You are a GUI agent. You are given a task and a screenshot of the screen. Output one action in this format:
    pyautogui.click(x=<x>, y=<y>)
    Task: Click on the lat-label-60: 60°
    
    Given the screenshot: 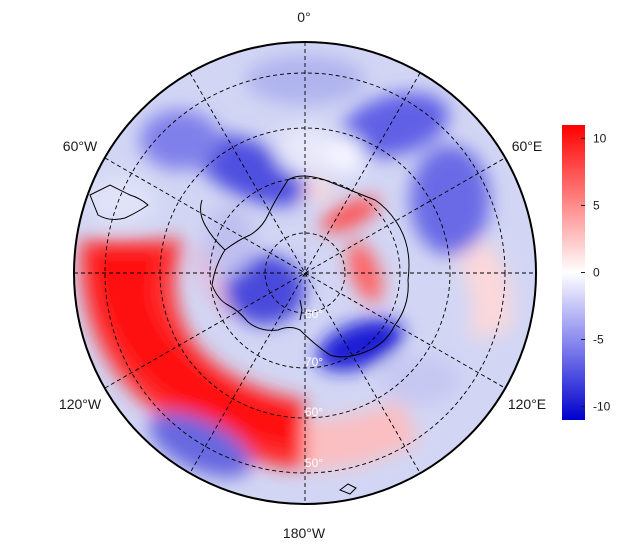 What is the action you would take?
    pyautogui.click(x=314, y=412)
    